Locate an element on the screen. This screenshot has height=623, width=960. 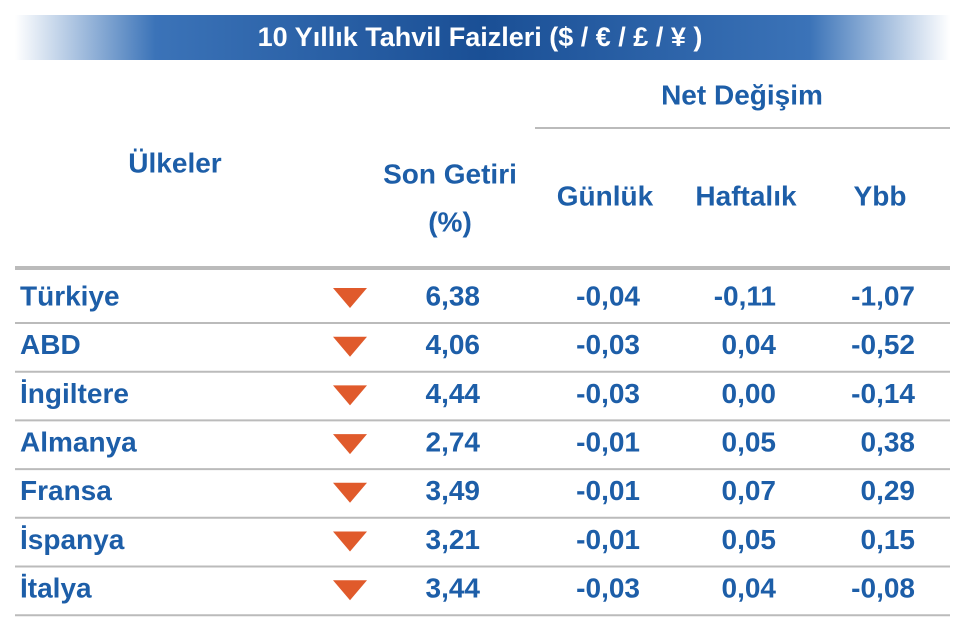
country: Almanya is located at coordinates (78, 441).